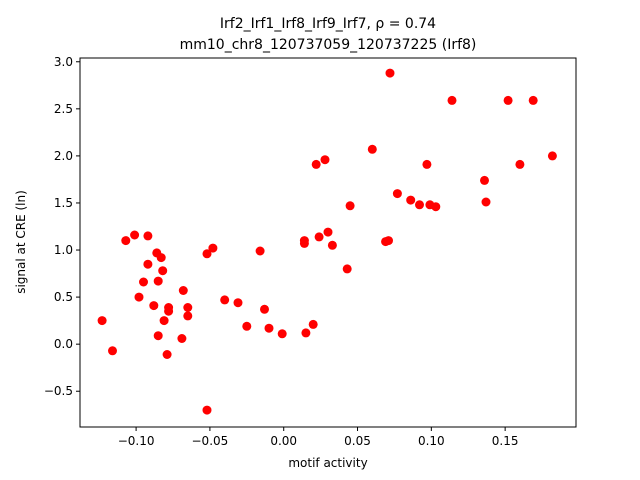 This screenshot has height=480, width=640. I want to click on x-tick-label: 0.15, so click(505, 441).